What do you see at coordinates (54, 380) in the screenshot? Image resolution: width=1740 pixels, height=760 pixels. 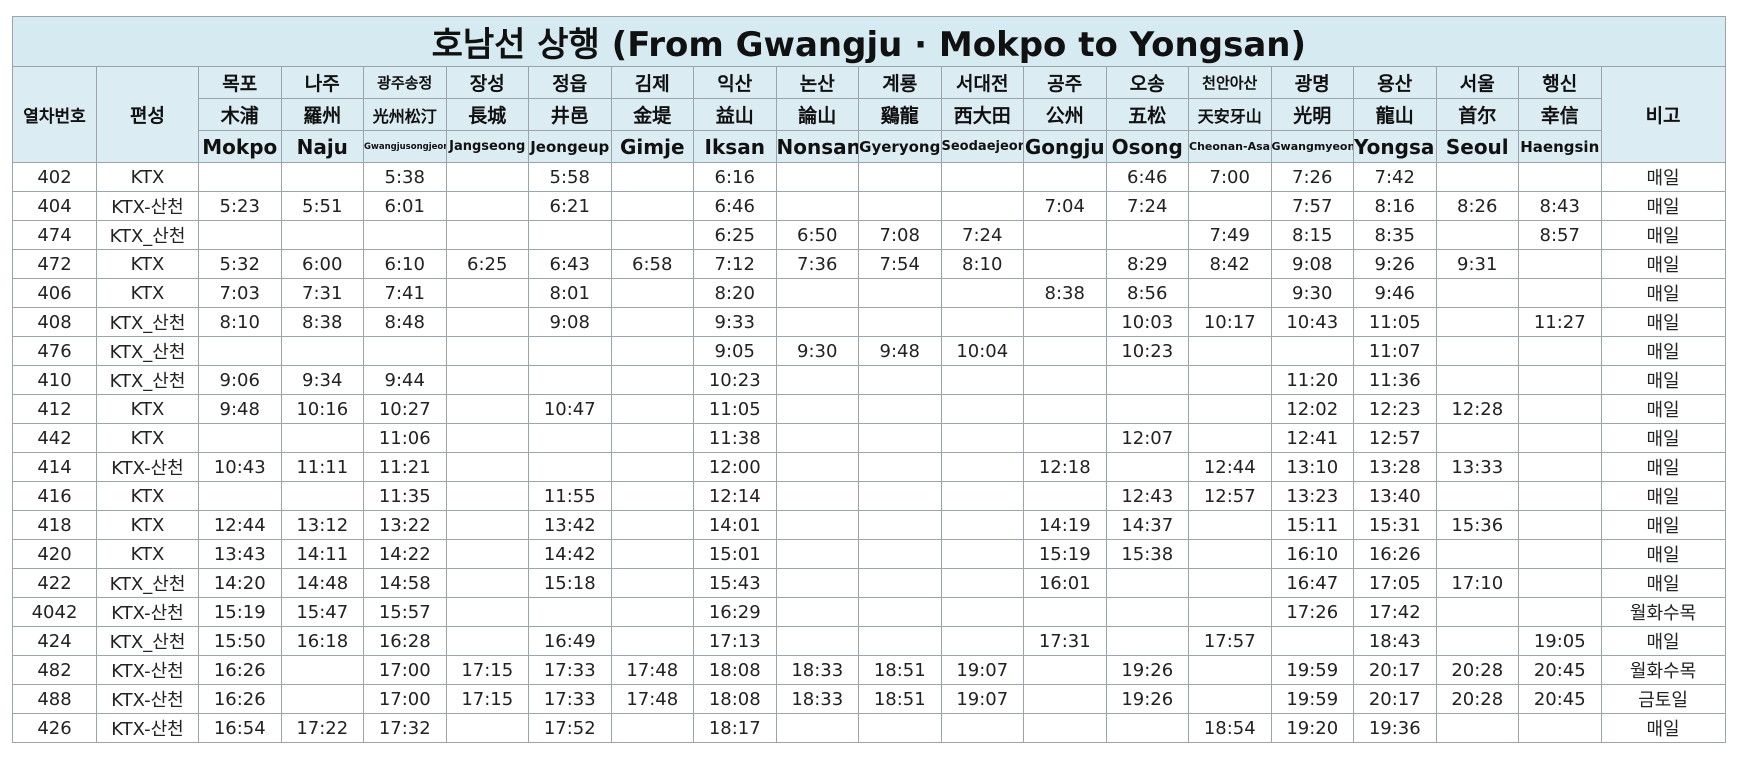 I see `train-number: 410` at bounding box center [54, 380].